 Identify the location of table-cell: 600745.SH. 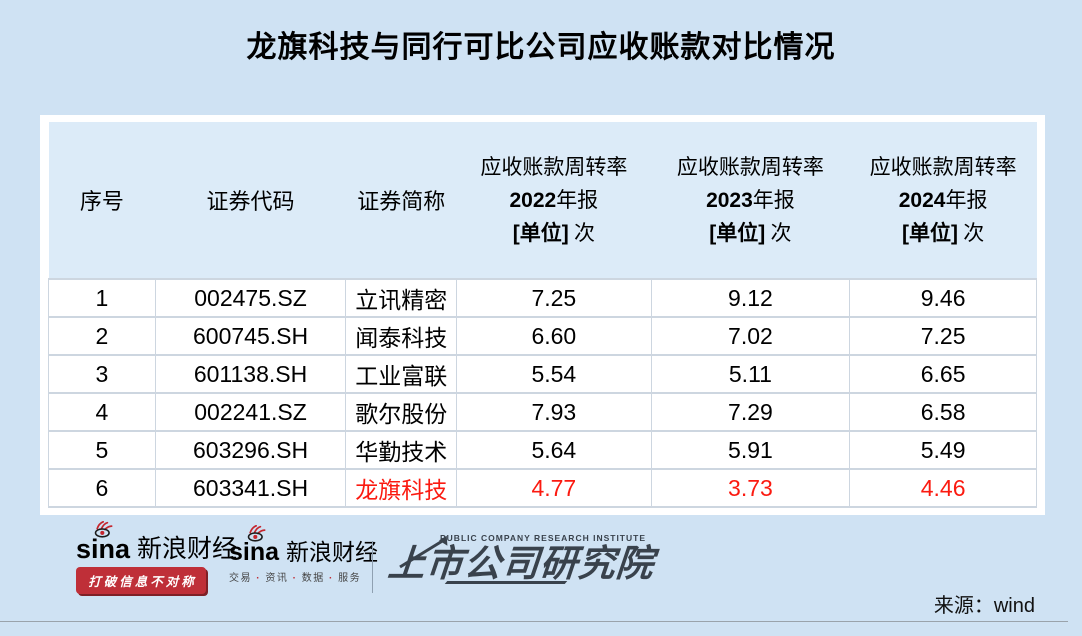
(250, 336).